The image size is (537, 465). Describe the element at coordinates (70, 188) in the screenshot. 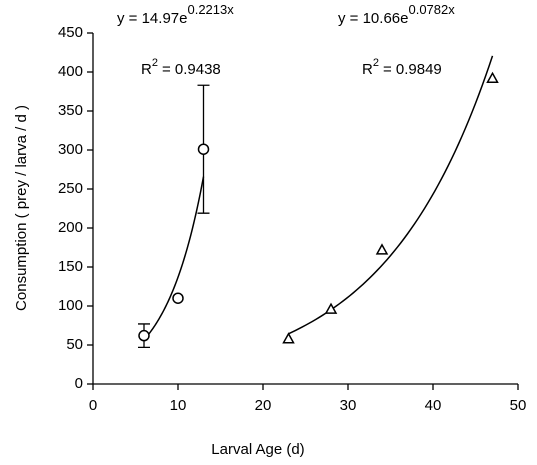

I see `y-tick-label: 250` at that location.